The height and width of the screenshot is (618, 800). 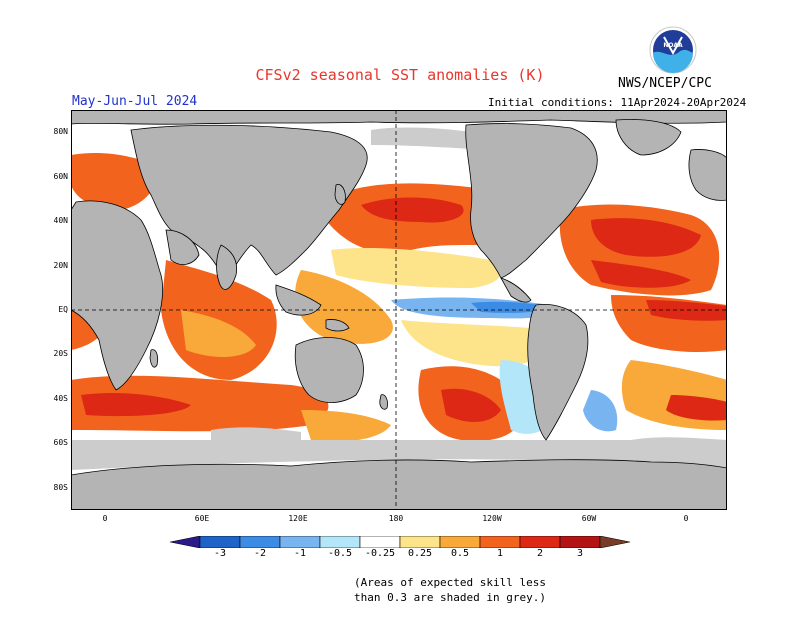 I want to click on colorbar-label: -0.25, so click(x=380, y=553).